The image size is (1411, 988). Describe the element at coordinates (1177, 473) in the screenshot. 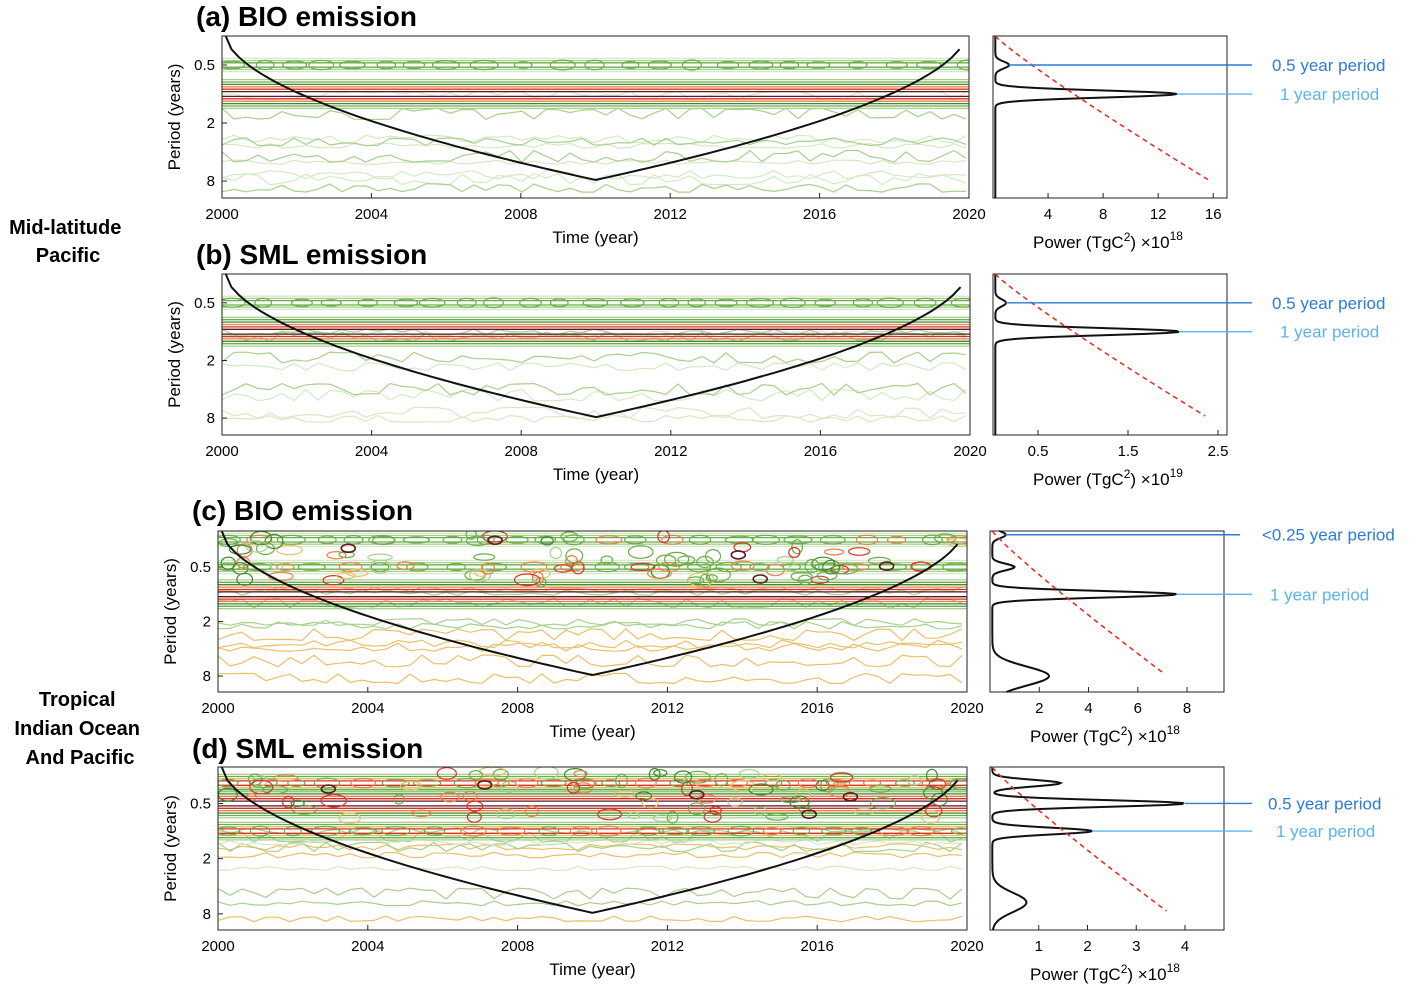

I see `label-exp: 19` at that location.